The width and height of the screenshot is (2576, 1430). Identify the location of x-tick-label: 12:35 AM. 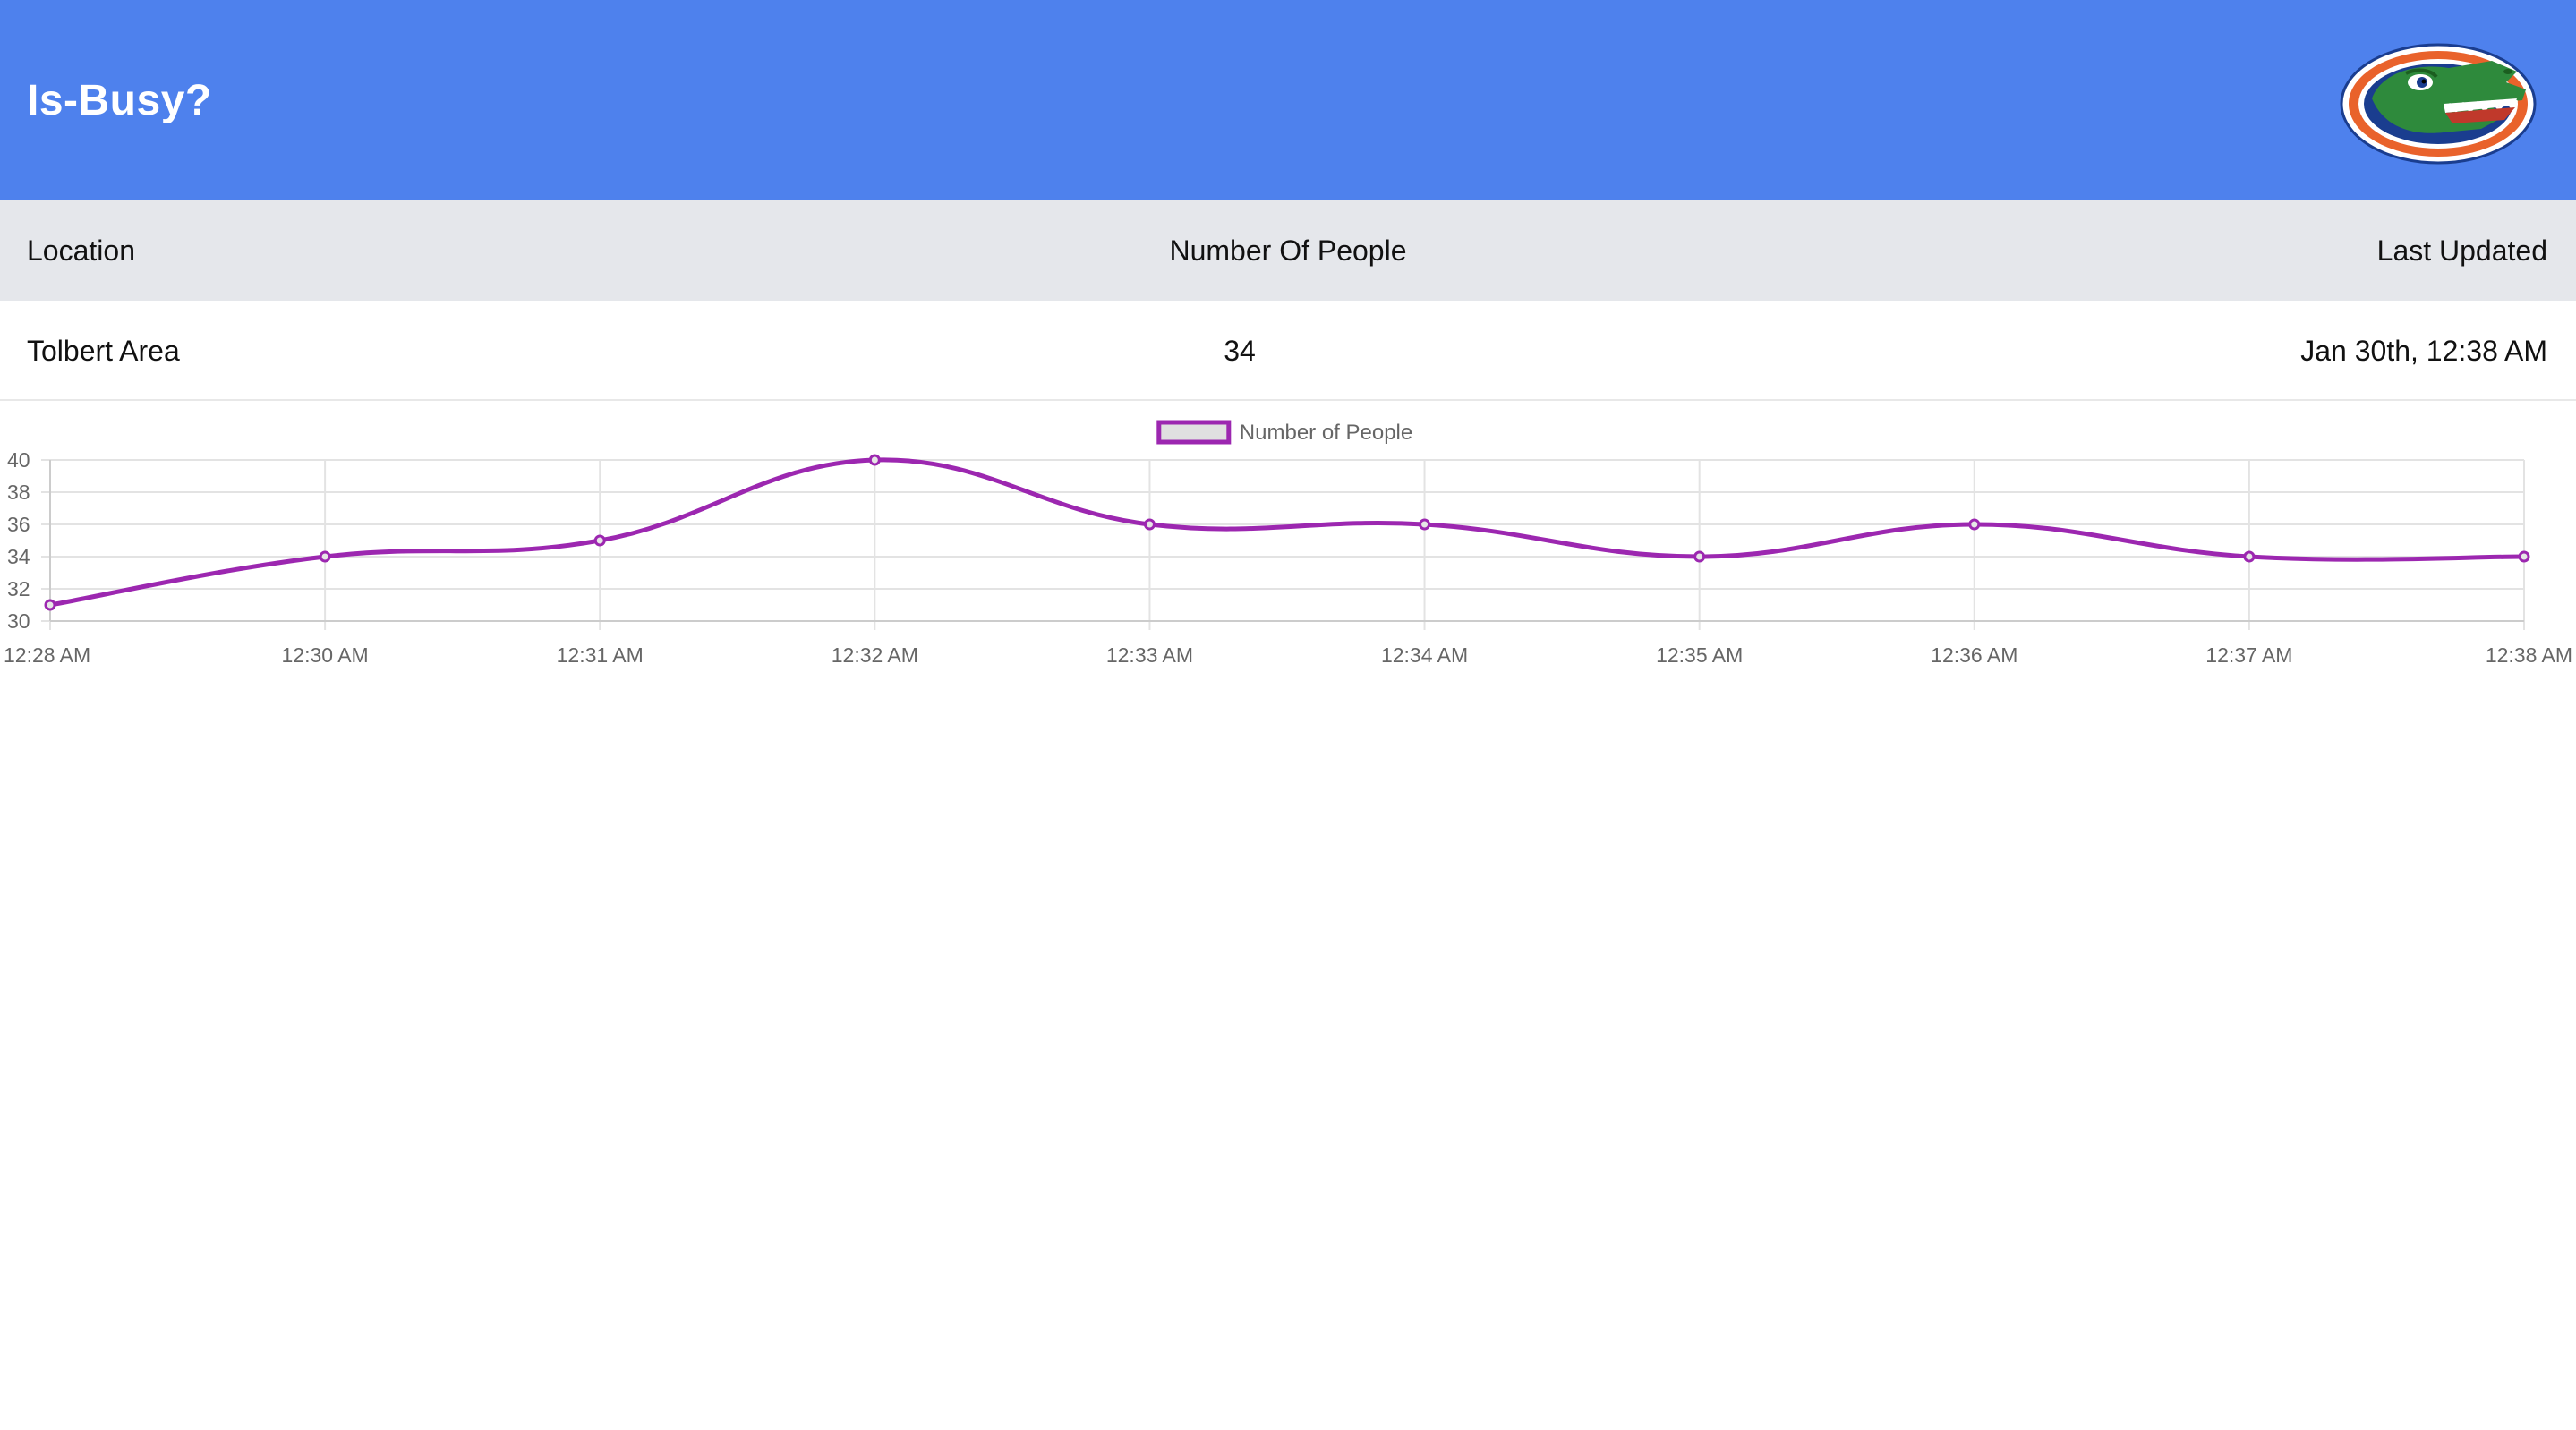
(1699, 655).